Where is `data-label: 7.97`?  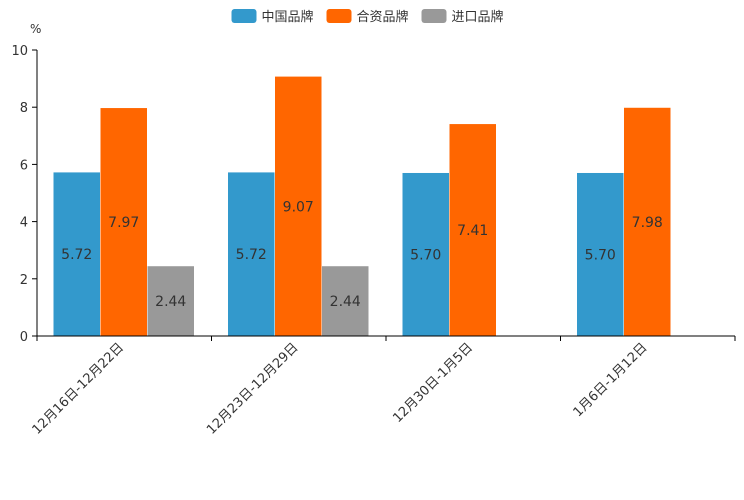
data-label: 7.97 is located at coordinates (123, 223).